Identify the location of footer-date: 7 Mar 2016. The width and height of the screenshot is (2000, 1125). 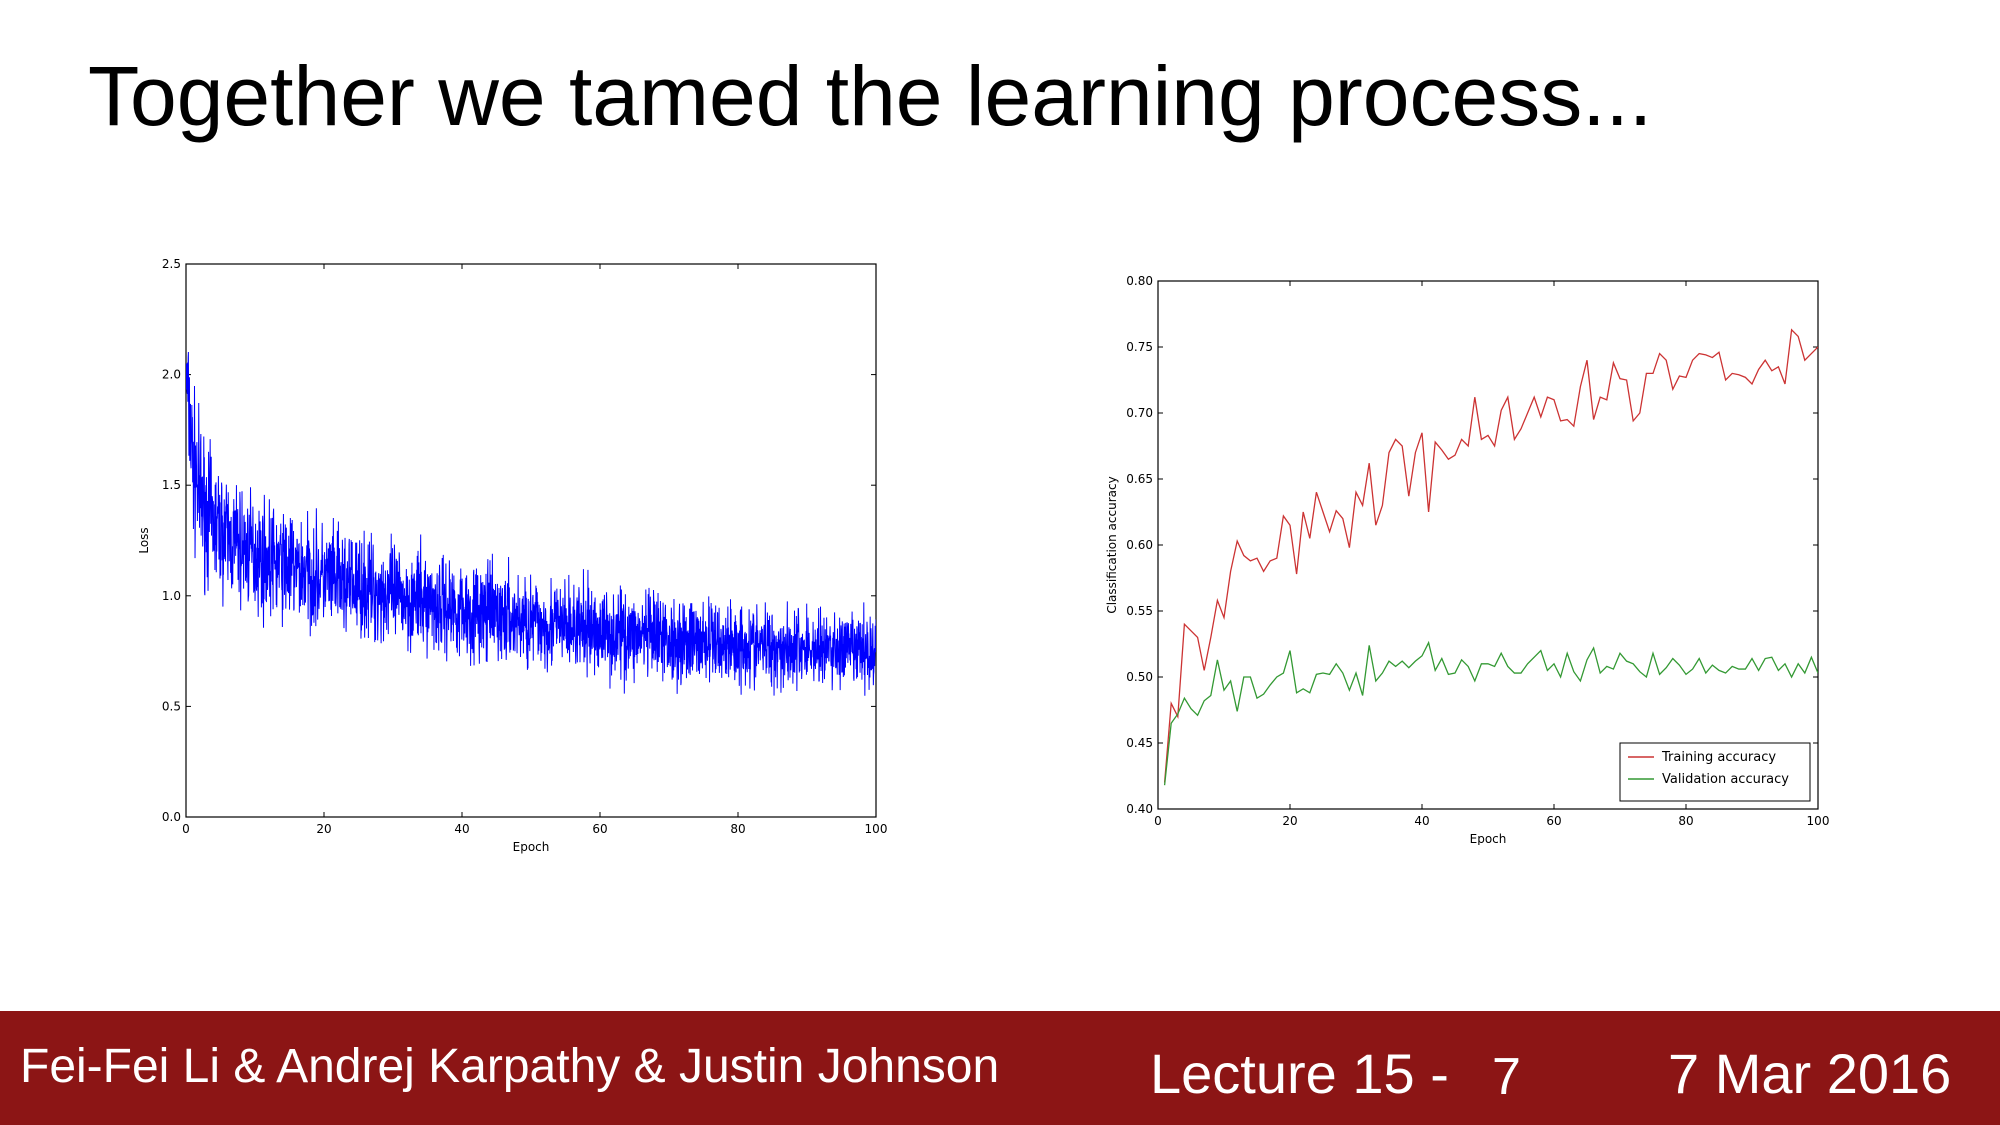
(1810, 1073).